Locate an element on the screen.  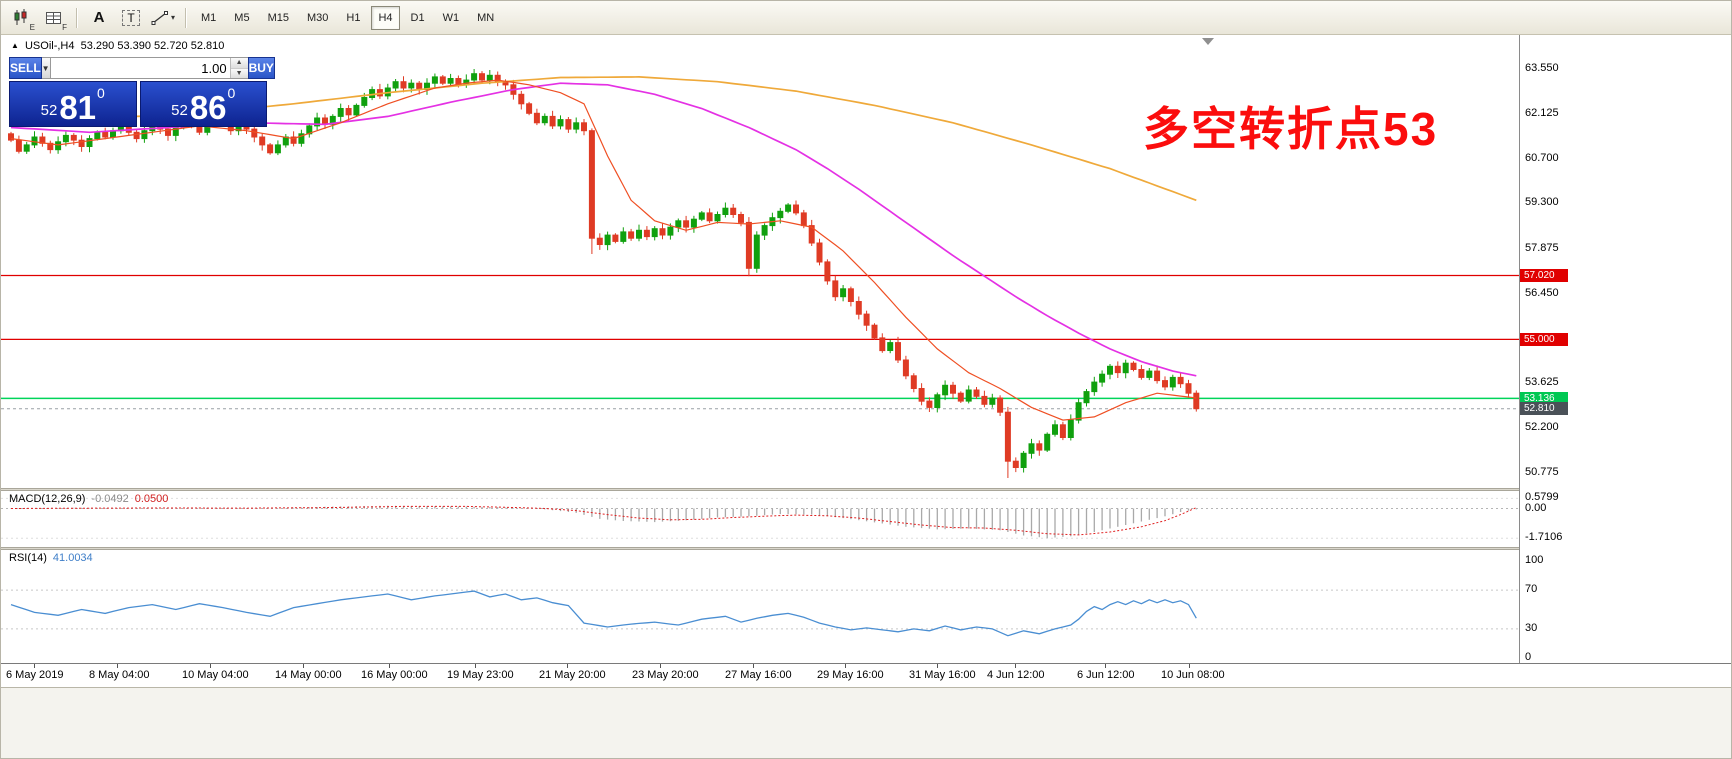
drawing-tools-icon: ▾ is located at coordinates (163, 18).